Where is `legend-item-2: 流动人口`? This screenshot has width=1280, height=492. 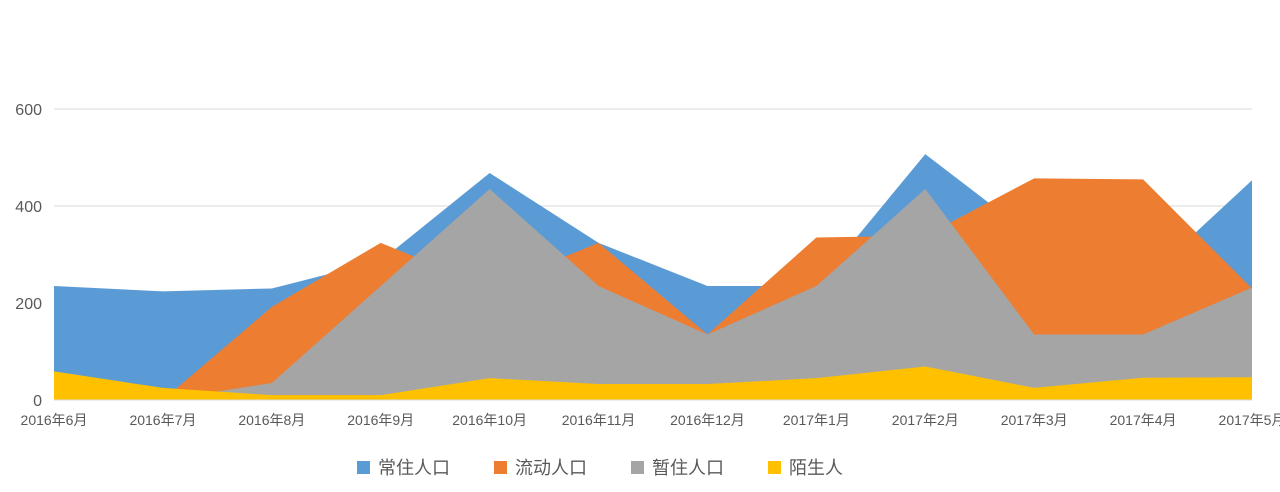
legend-item-2: 流动人口 is located at coordinates (540, 467).